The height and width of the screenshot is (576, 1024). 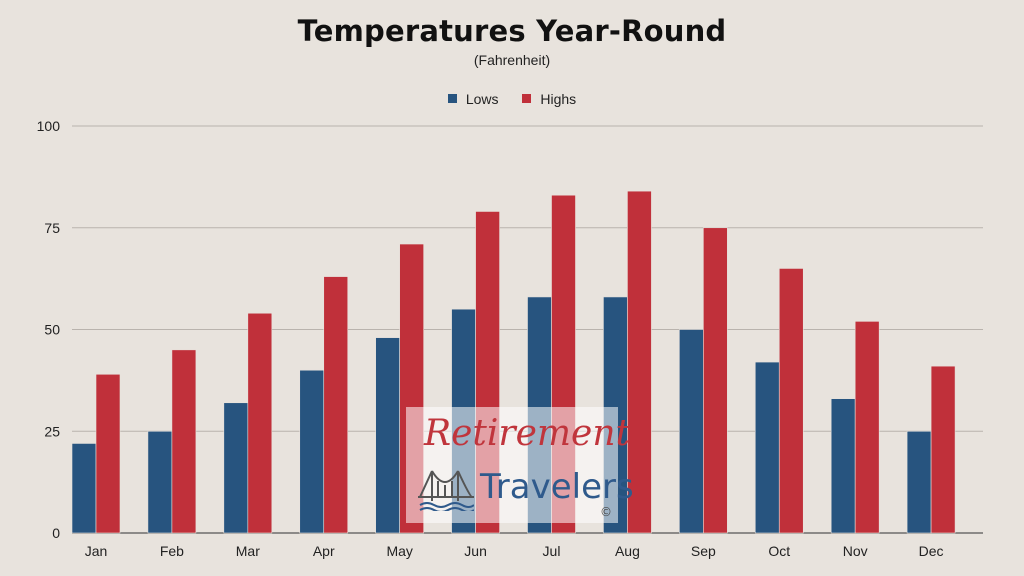 I want to click on bar-lows-nov, so click(x=843, y=466).